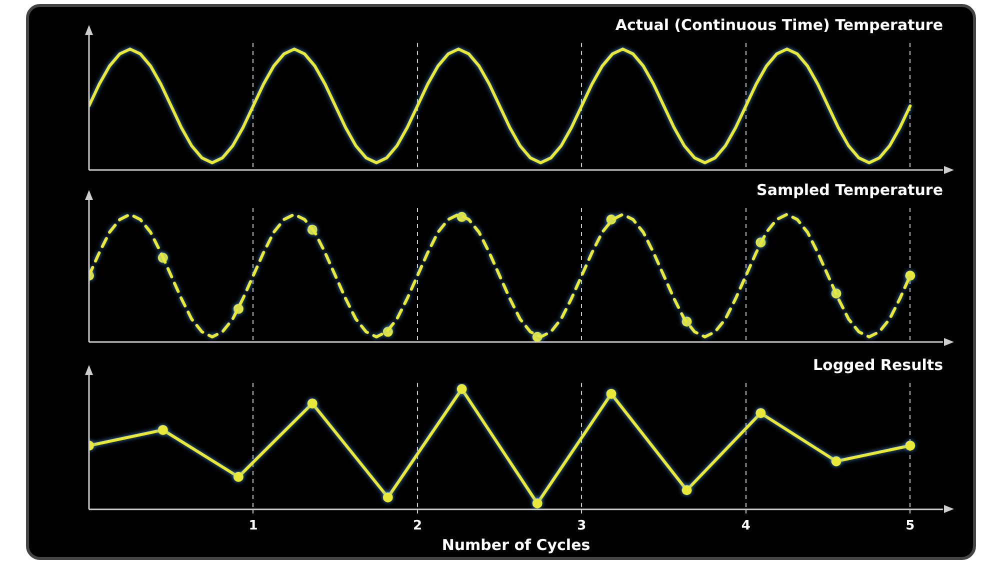 This screenshot has height=563, width=1000. Describe the element at coordinates (910, 526) in the screenshot. I see `x-tick-label: 5` at that location.